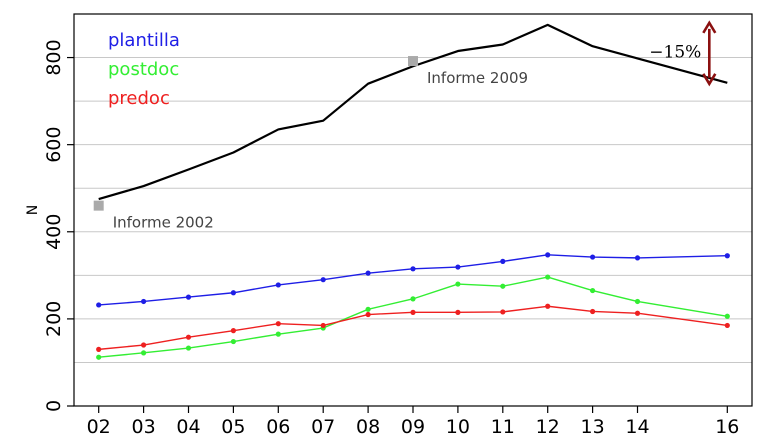  Describe the element at coordinates (548, 427) in the screenshot. I see `x-tick-label: 12` at that location.